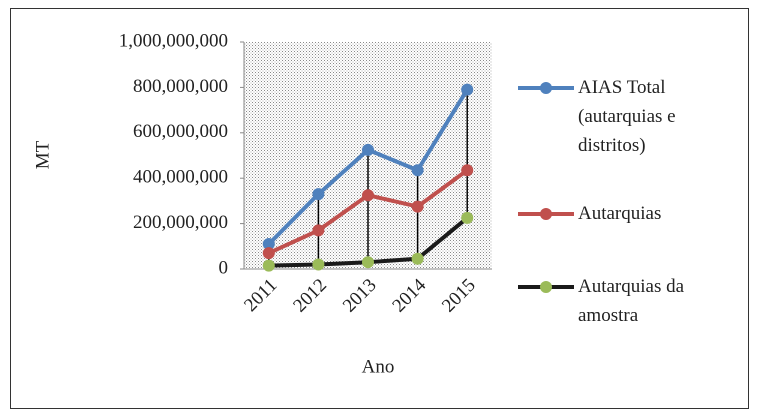 This screenshot has width=758, height=409. What do you see at coordinates (627, 116) in the screenshot?
I see `legend-label: AIAS Total (autarquias e distritos)` at bounding box center [627, 116].